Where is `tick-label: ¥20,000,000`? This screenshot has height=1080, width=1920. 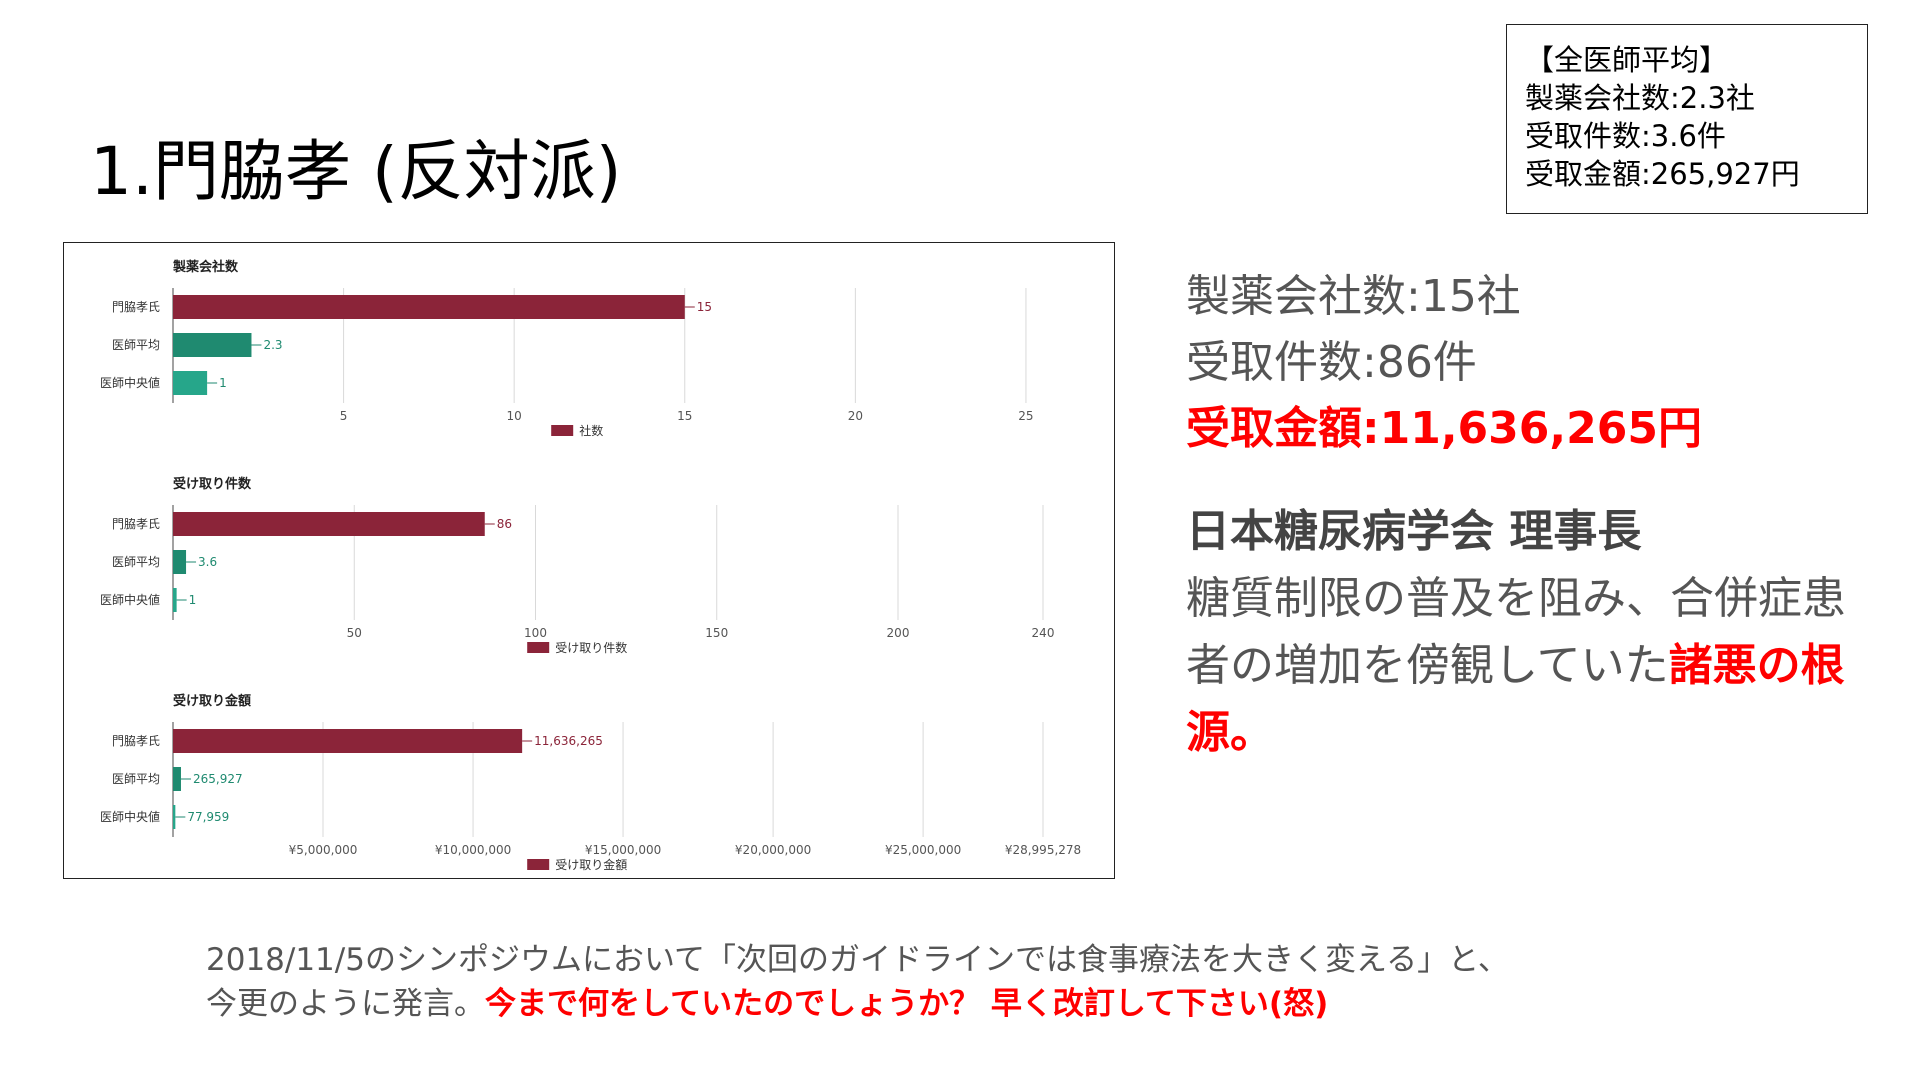 tick-label: ¥20,000,000 is located at coordinates (773, 850).